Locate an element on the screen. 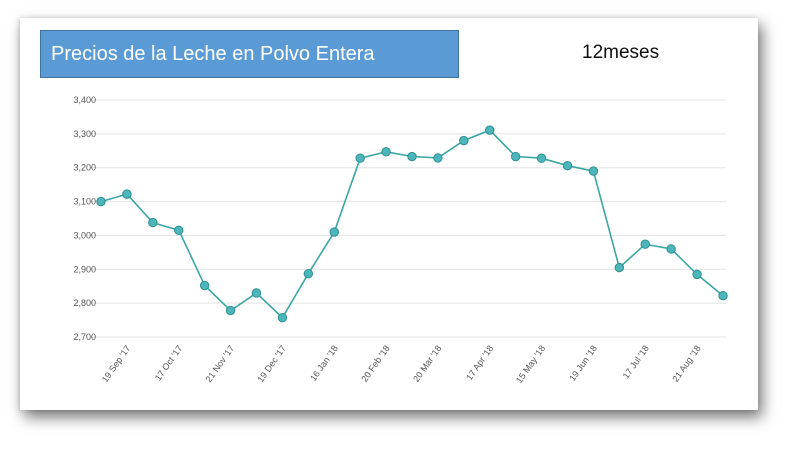  x-tick-label: 19 Dec '17 is located at coordinates (271, 363).